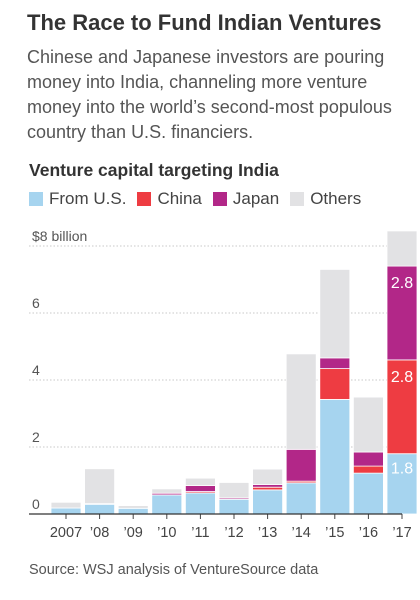 Image resolution: width=420 pixels, height=600 pixels. I want to click on data-label-china: 2.8, so click(402, 377).